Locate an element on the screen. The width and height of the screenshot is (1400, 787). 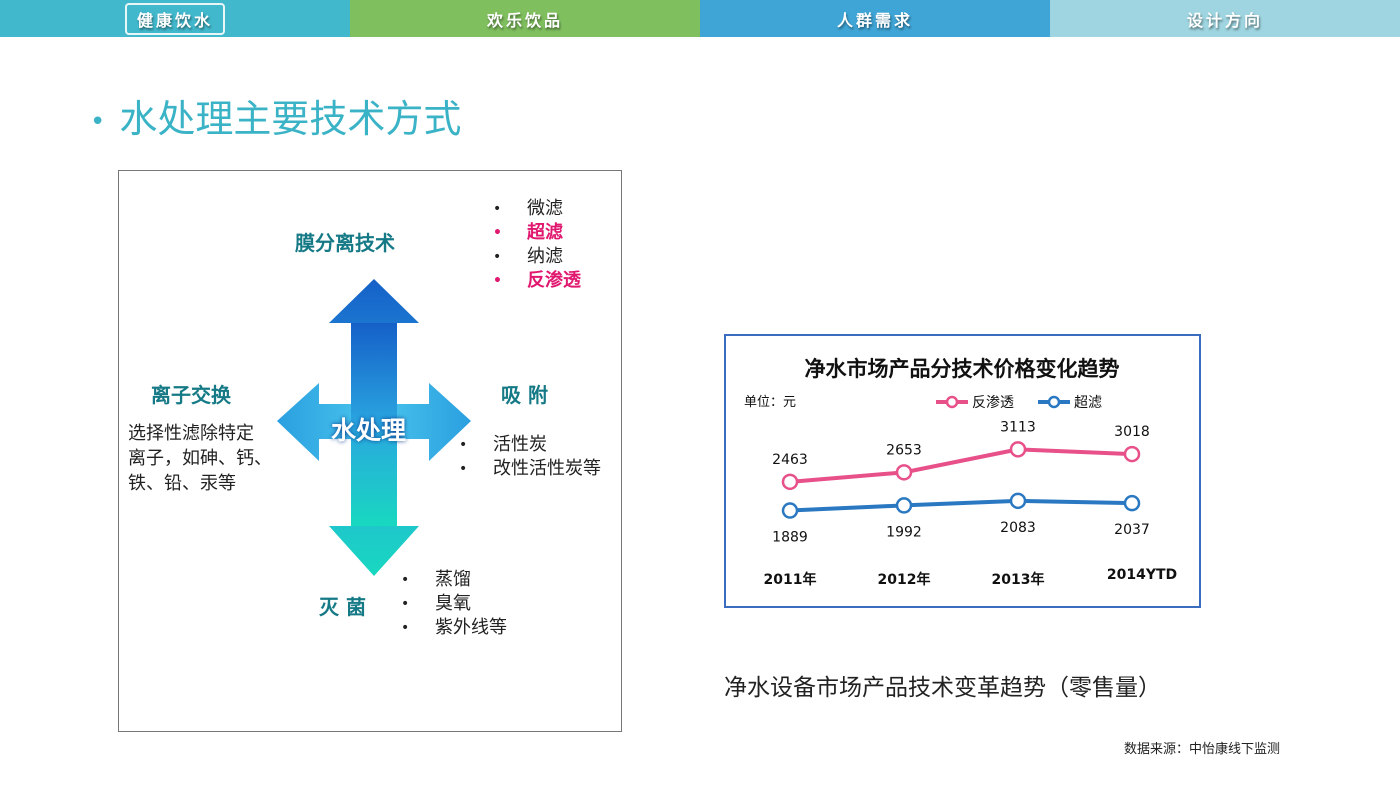
x-tick-label: 2012年 is located at coordinates (904, 579).